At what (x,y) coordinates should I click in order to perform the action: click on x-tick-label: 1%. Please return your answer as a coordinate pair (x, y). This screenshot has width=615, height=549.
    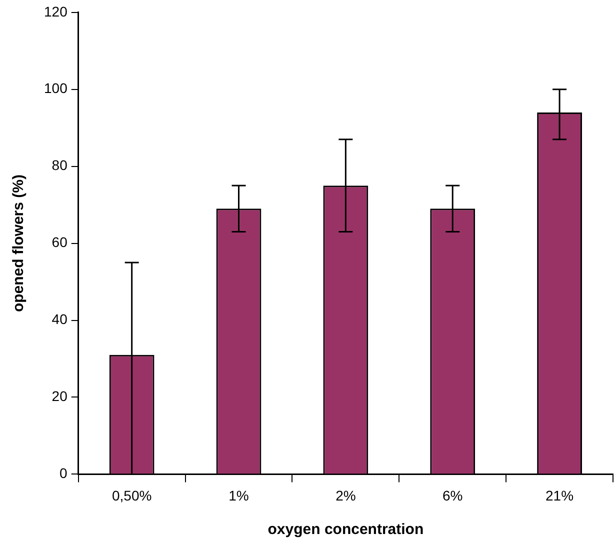
    Looking at the image, I should click on (238, 495).